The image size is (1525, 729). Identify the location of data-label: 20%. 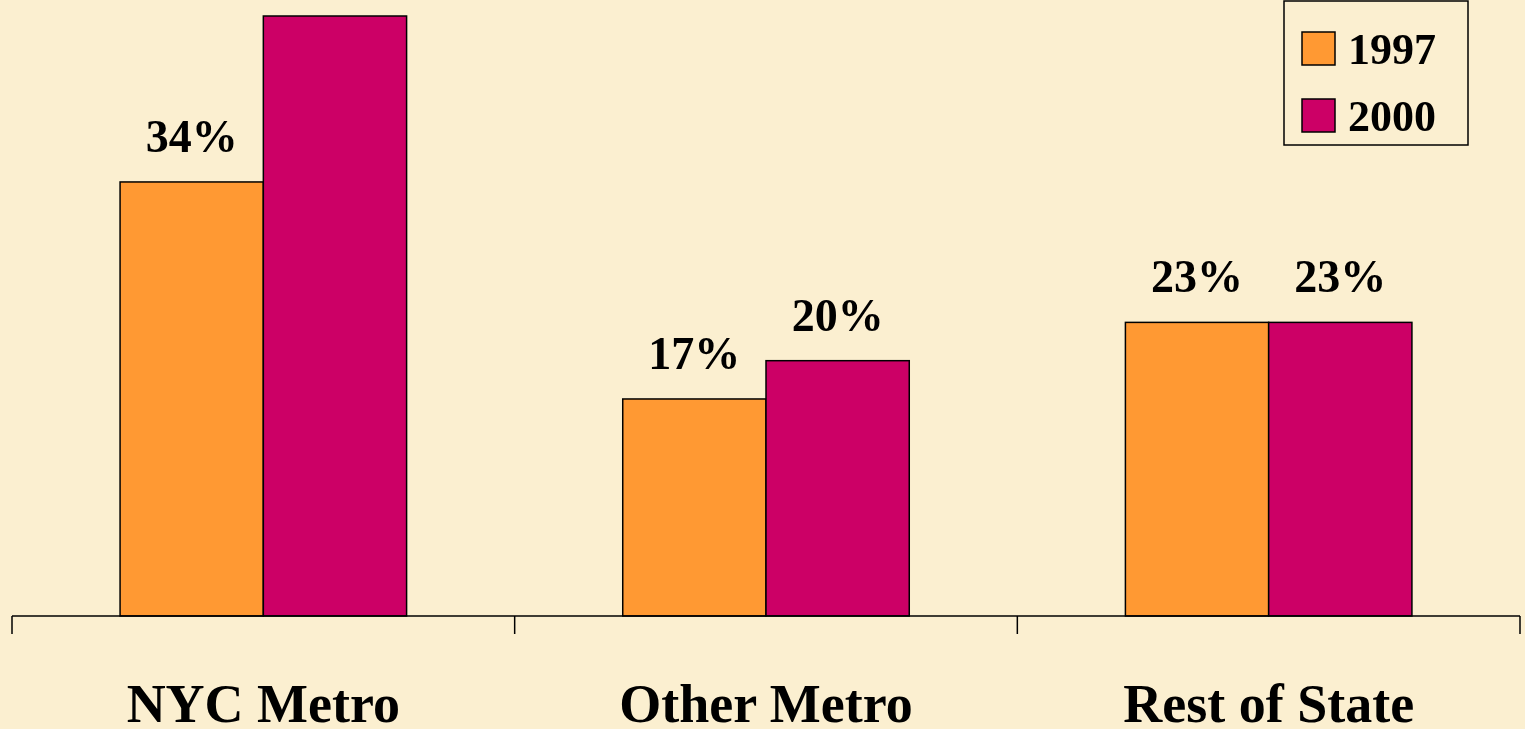
(837, 315).